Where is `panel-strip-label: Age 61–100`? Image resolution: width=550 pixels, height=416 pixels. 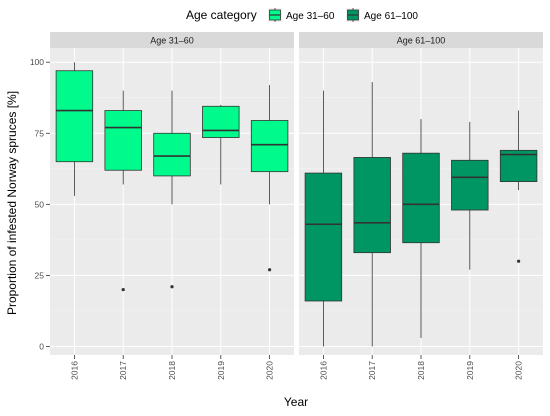 panel-strip-label: Age 61–100 is located at coordinates (421, 41).